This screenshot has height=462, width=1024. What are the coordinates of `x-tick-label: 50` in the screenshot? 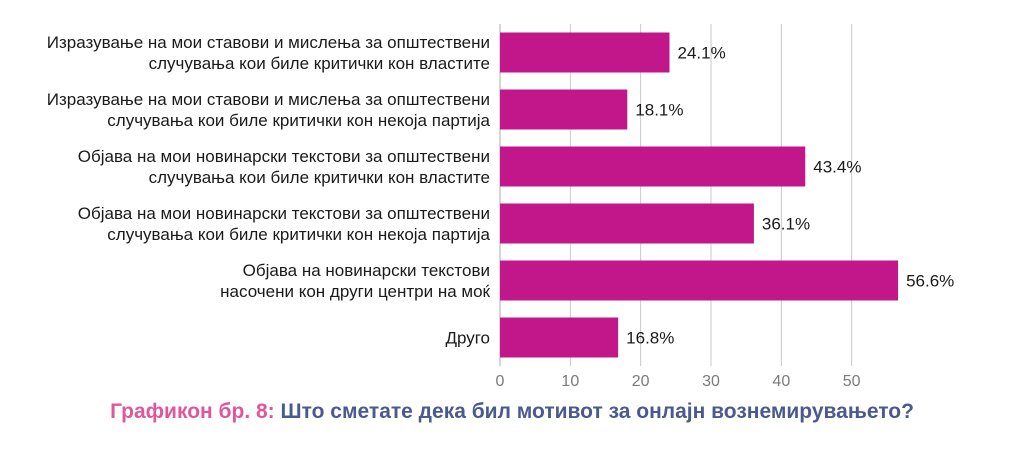 It's located at (852, 381).